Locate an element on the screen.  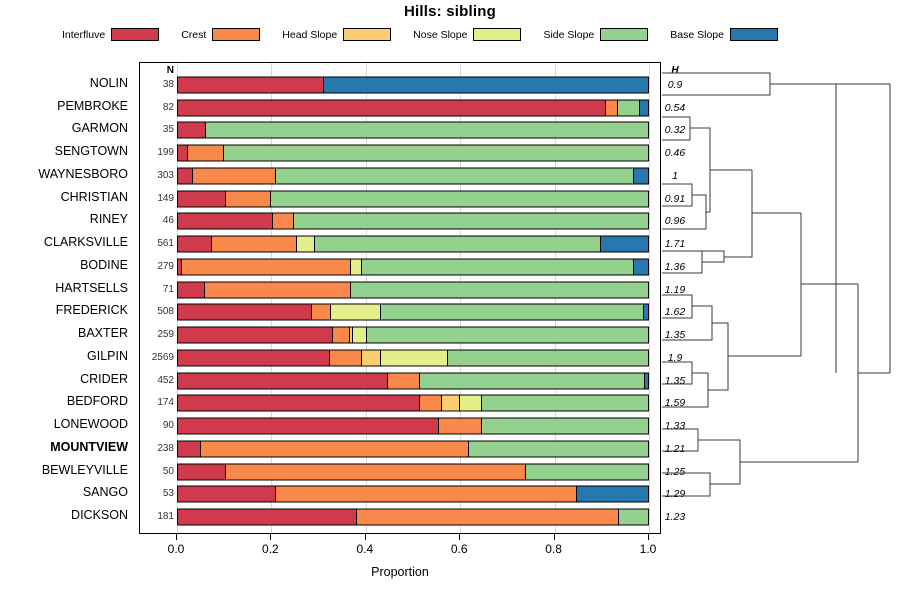
bar-row: 82 0.54 is located at coordinates (412, 108).